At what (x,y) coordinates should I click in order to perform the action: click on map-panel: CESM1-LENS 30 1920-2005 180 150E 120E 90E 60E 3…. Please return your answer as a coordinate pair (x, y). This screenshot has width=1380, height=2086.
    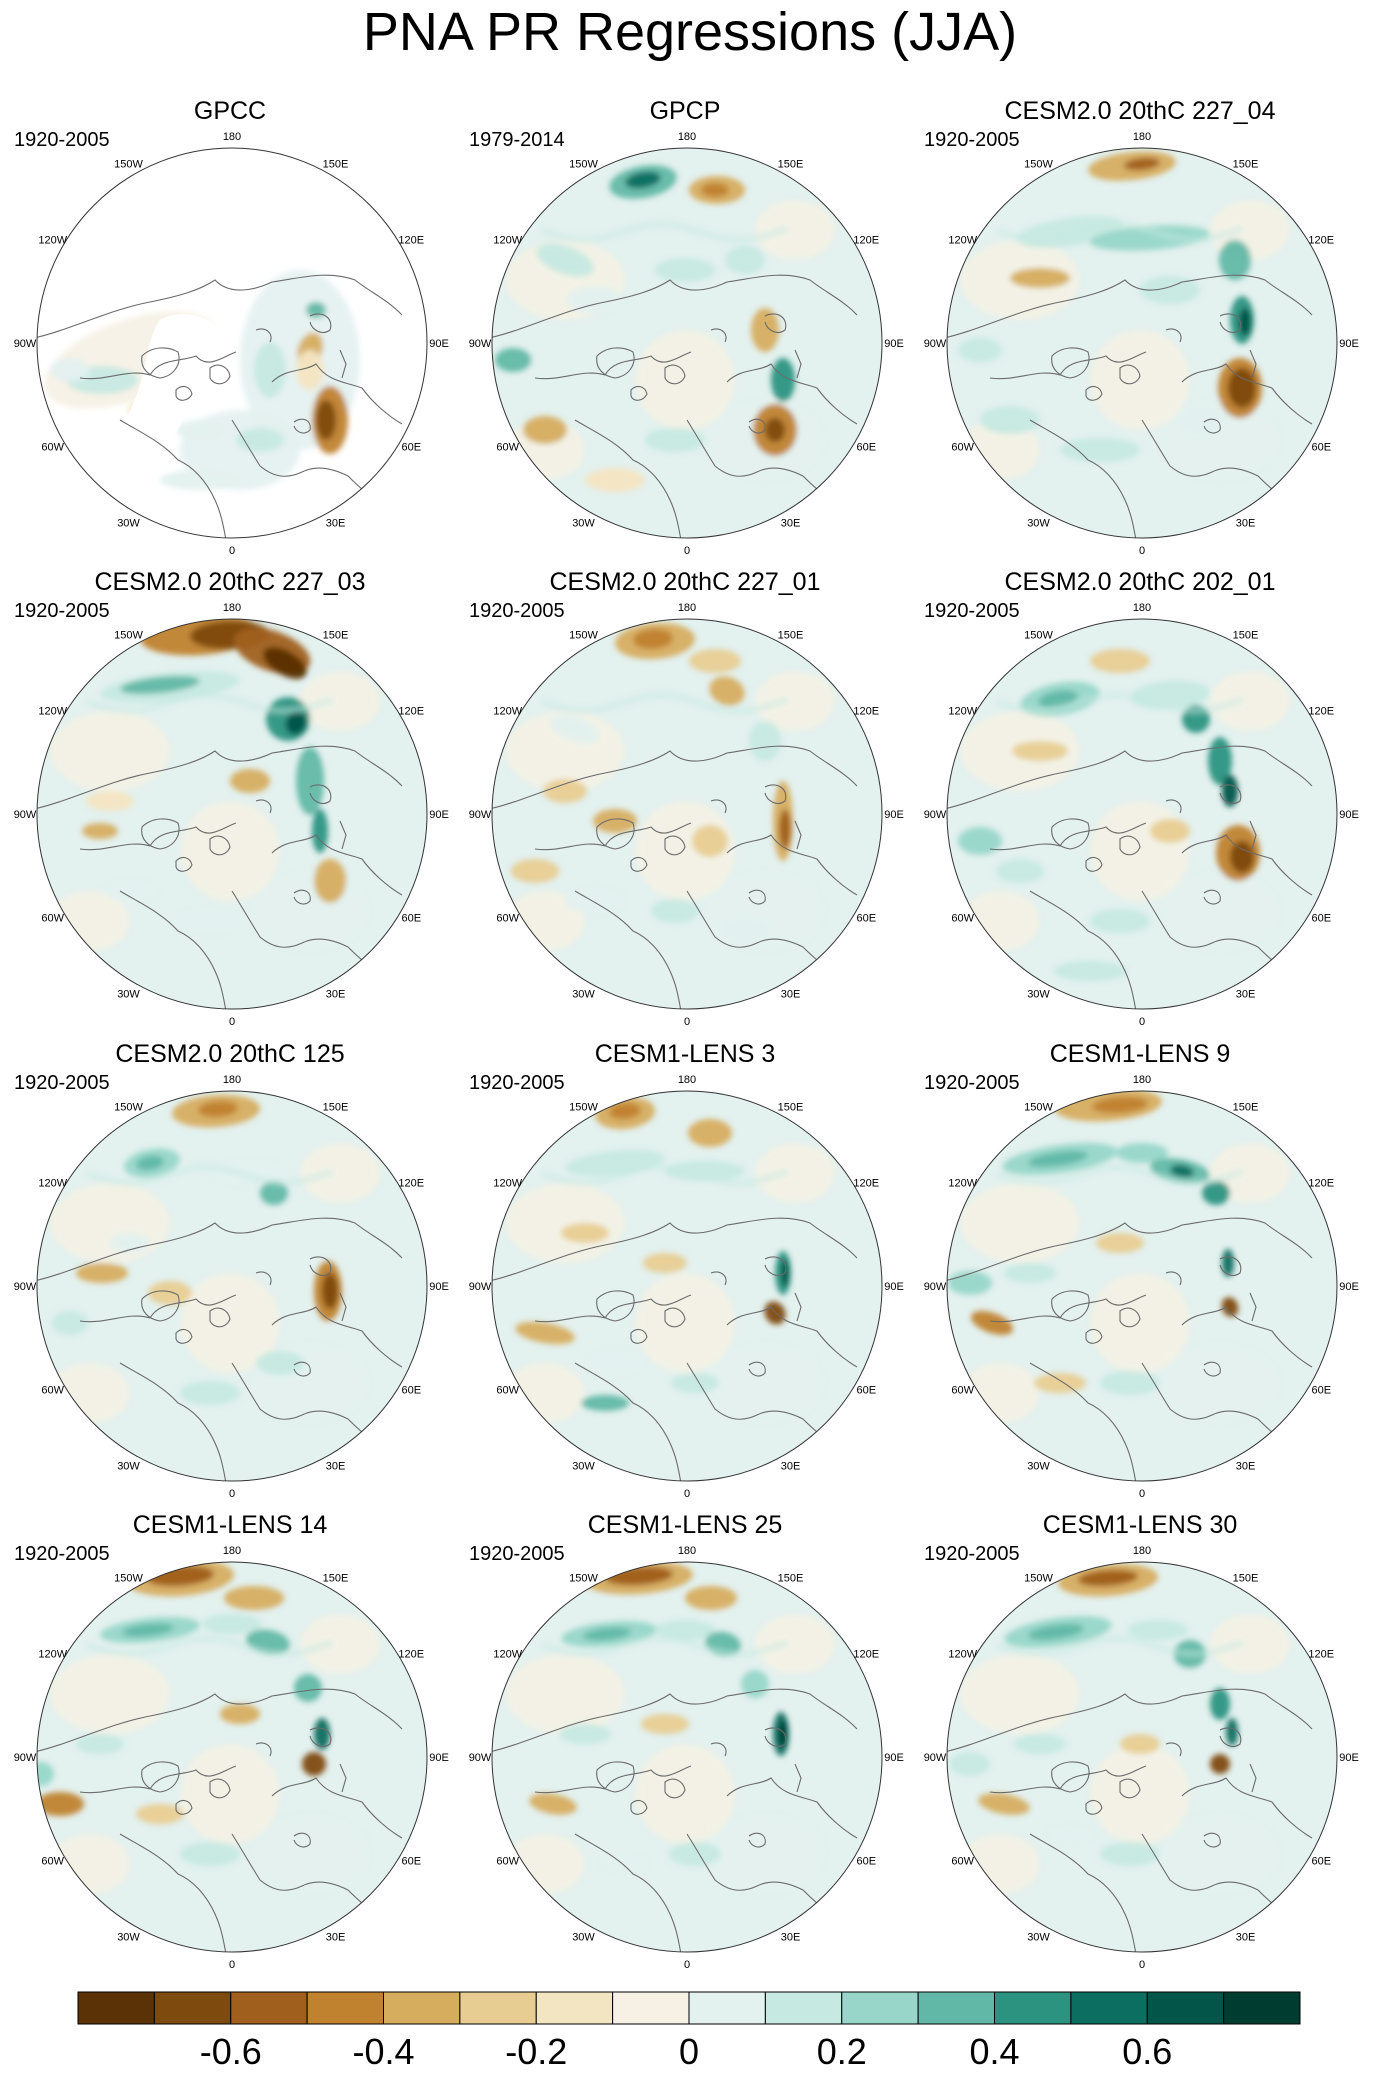
    Looking at the image, I should click on (1140, 1740).